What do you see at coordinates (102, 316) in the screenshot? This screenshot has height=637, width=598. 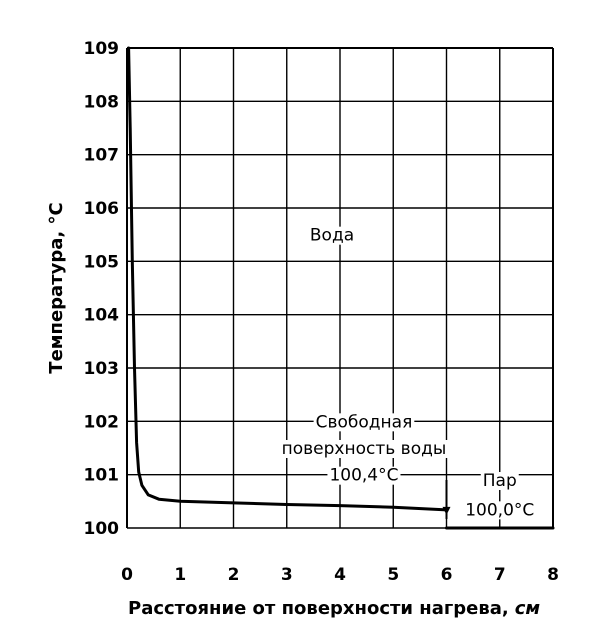 I see `y-tick-label-4: 104` at bounding box center [102, 316].